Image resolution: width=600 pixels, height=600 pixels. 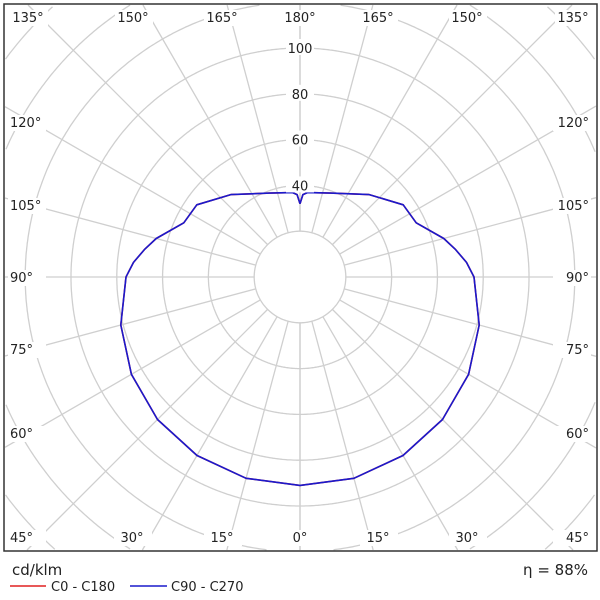 I want to click on angle-label-right: 120°, so click(x=573, y=123).